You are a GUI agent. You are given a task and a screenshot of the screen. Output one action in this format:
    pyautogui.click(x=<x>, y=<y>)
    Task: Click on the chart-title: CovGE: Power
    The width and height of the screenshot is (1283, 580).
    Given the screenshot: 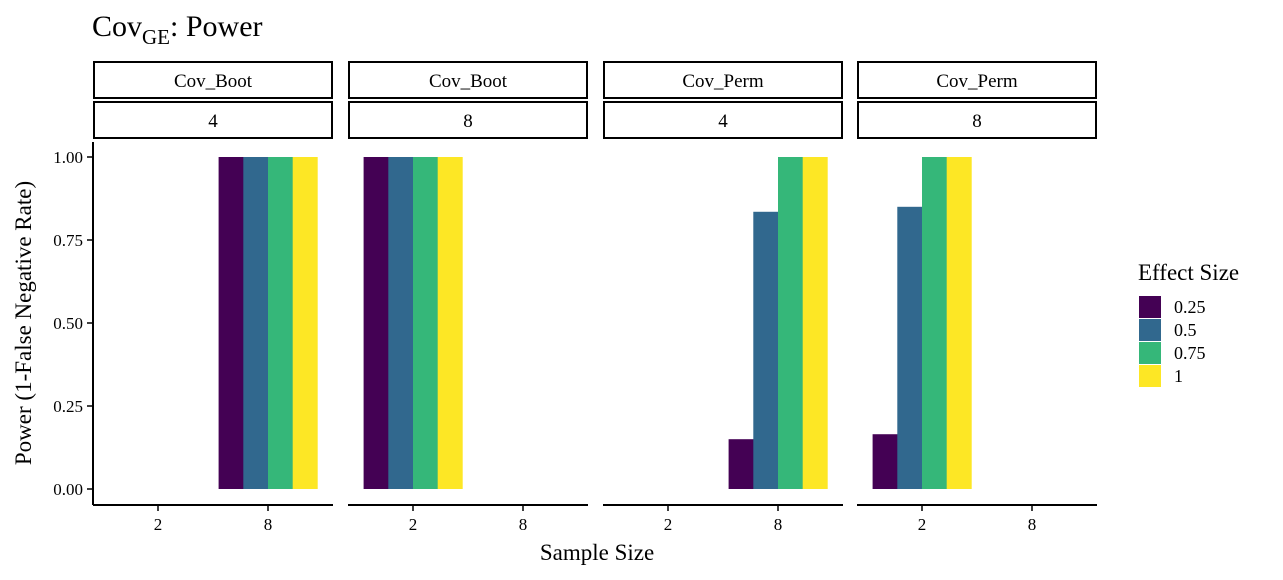 What is the action you would take?
    pyautogui.click(x=177, y=29)
    